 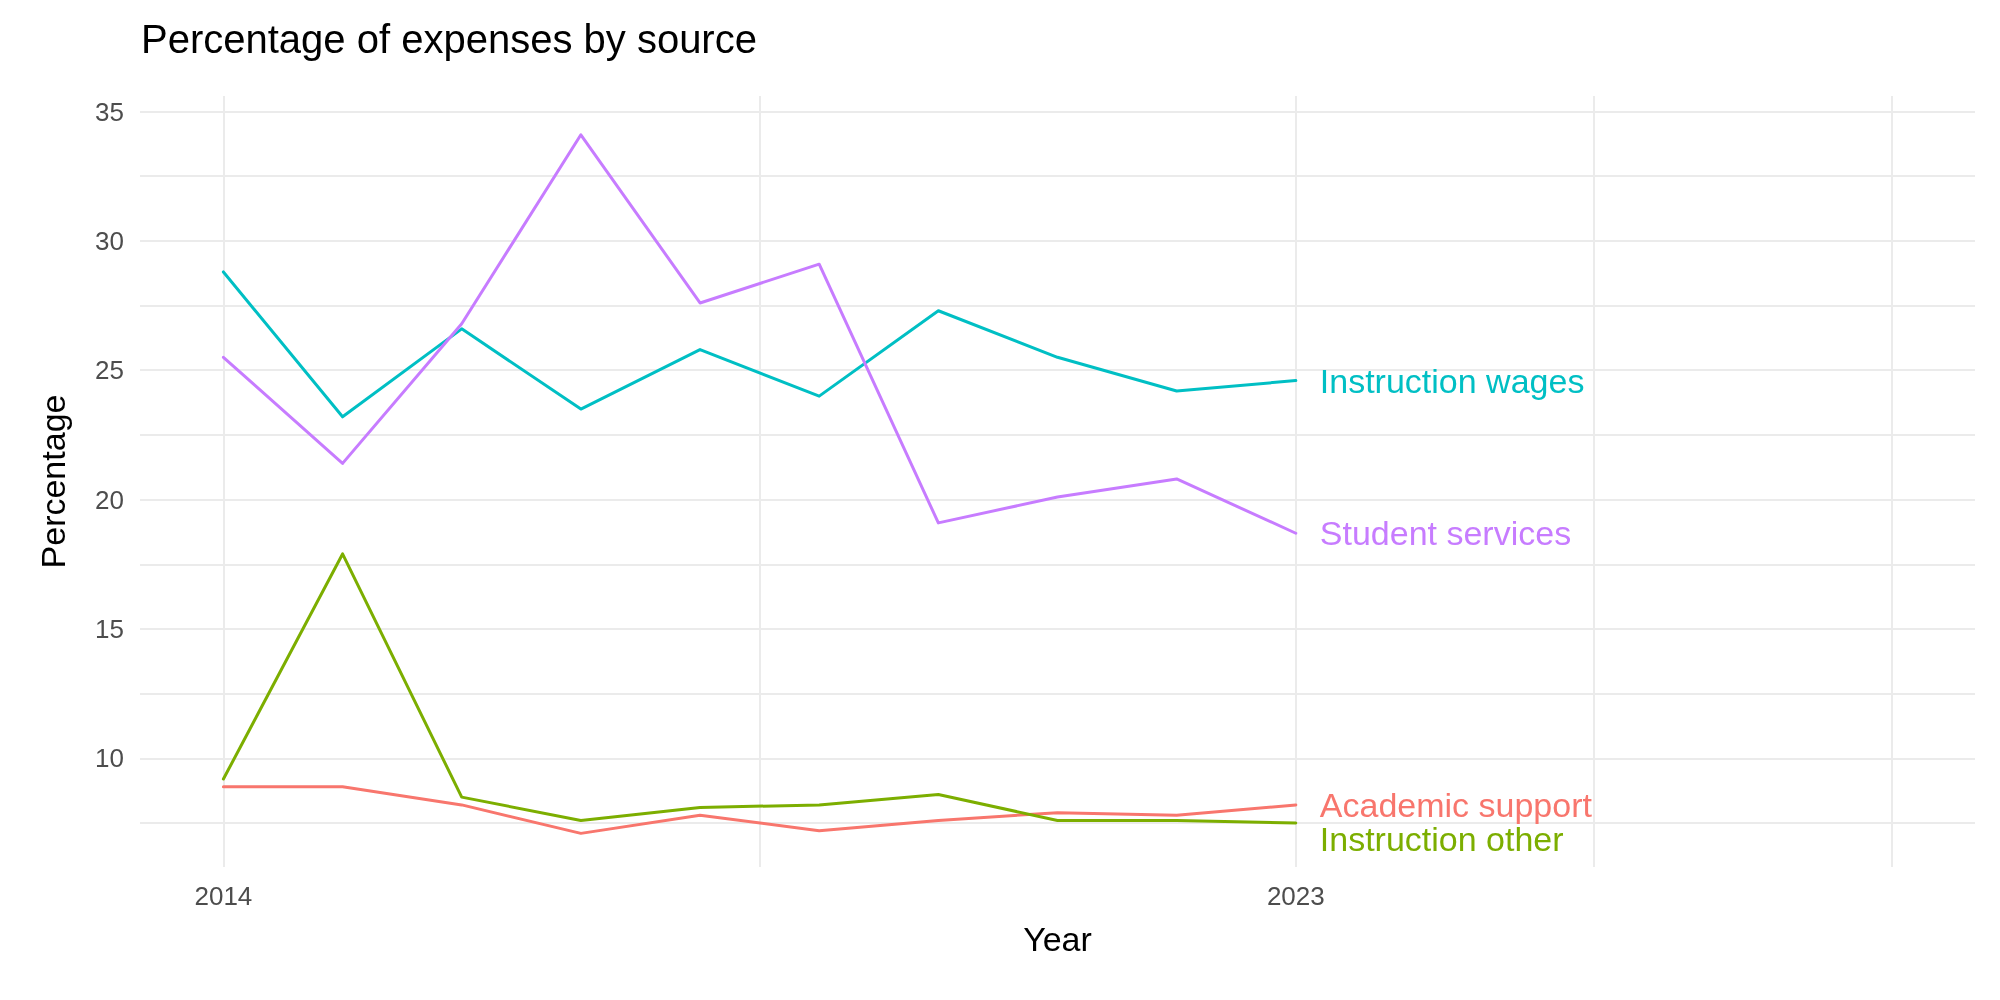 What do you see at coordinates (109, 758) in the screenshot?
I see `y-tick-label: 10` at bounding box center [109, 758].